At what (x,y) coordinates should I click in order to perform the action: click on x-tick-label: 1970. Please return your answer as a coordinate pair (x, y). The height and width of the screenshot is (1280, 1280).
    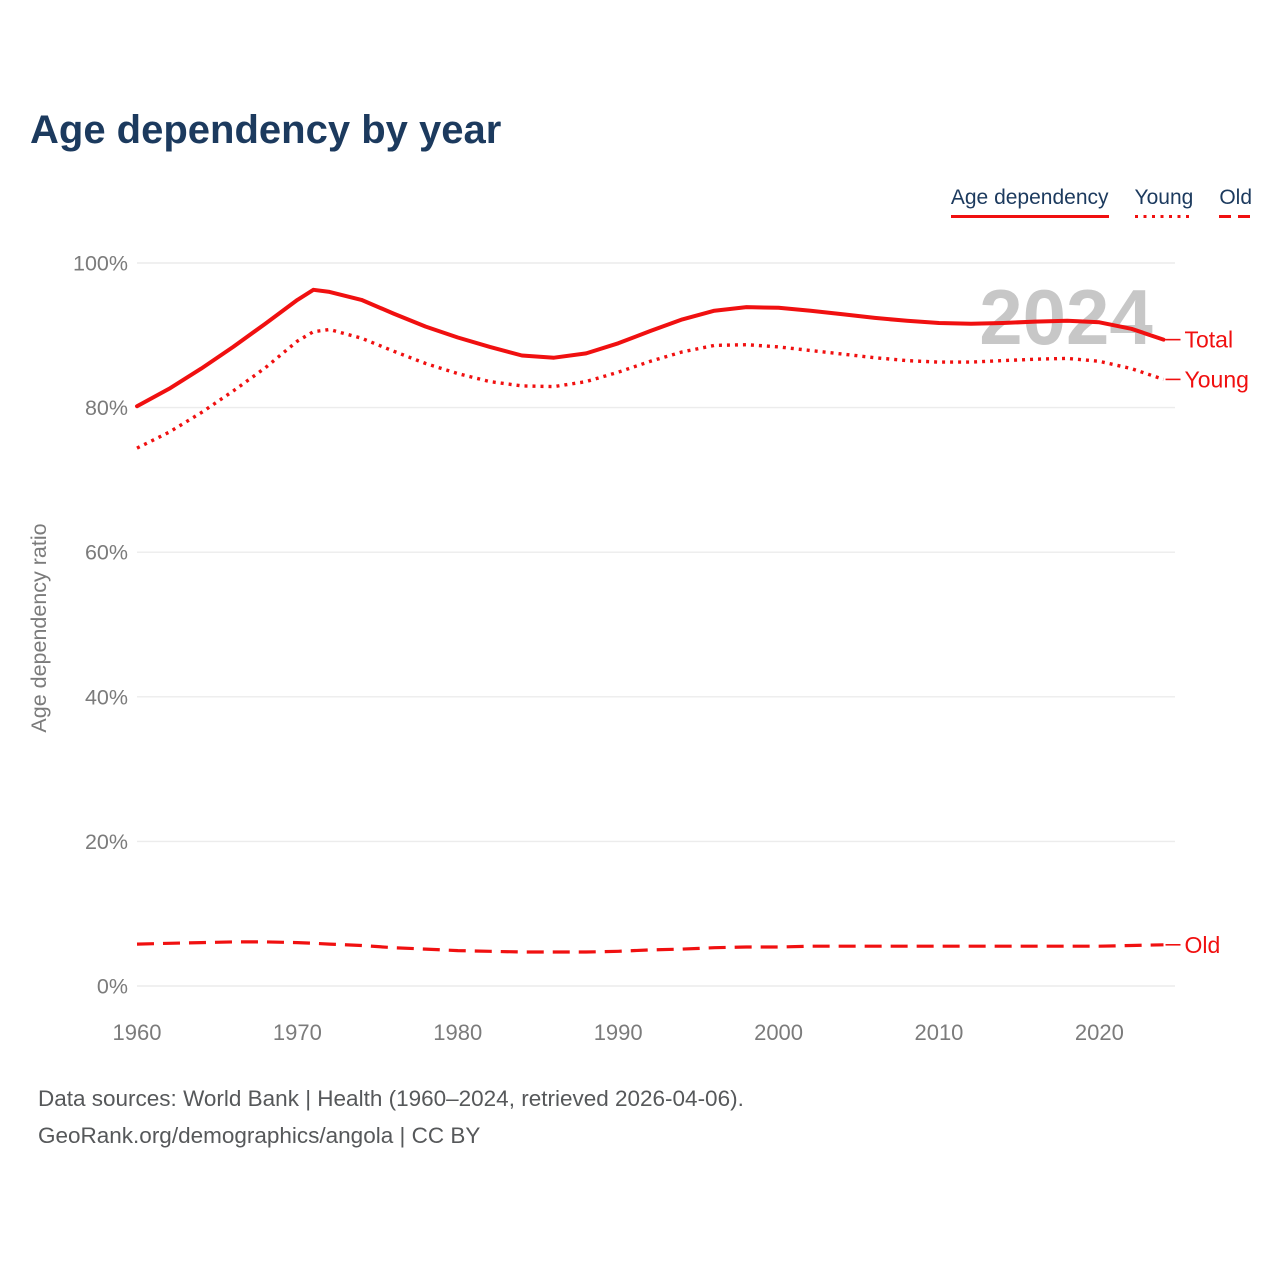
    Looking at the image, I should click on (297, 1032).